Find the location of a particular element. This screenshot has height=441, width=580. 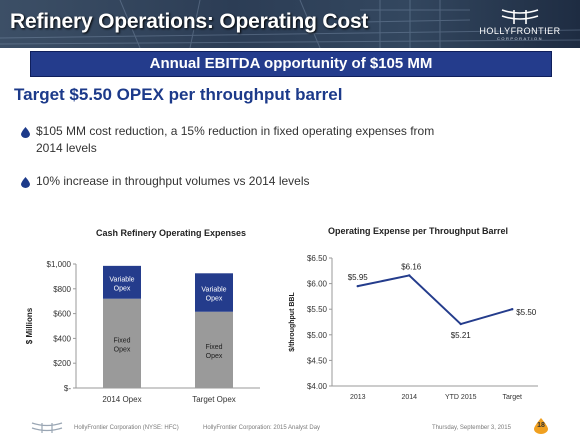

x-tick-label: 2013 is located at coordinates (358, 397).